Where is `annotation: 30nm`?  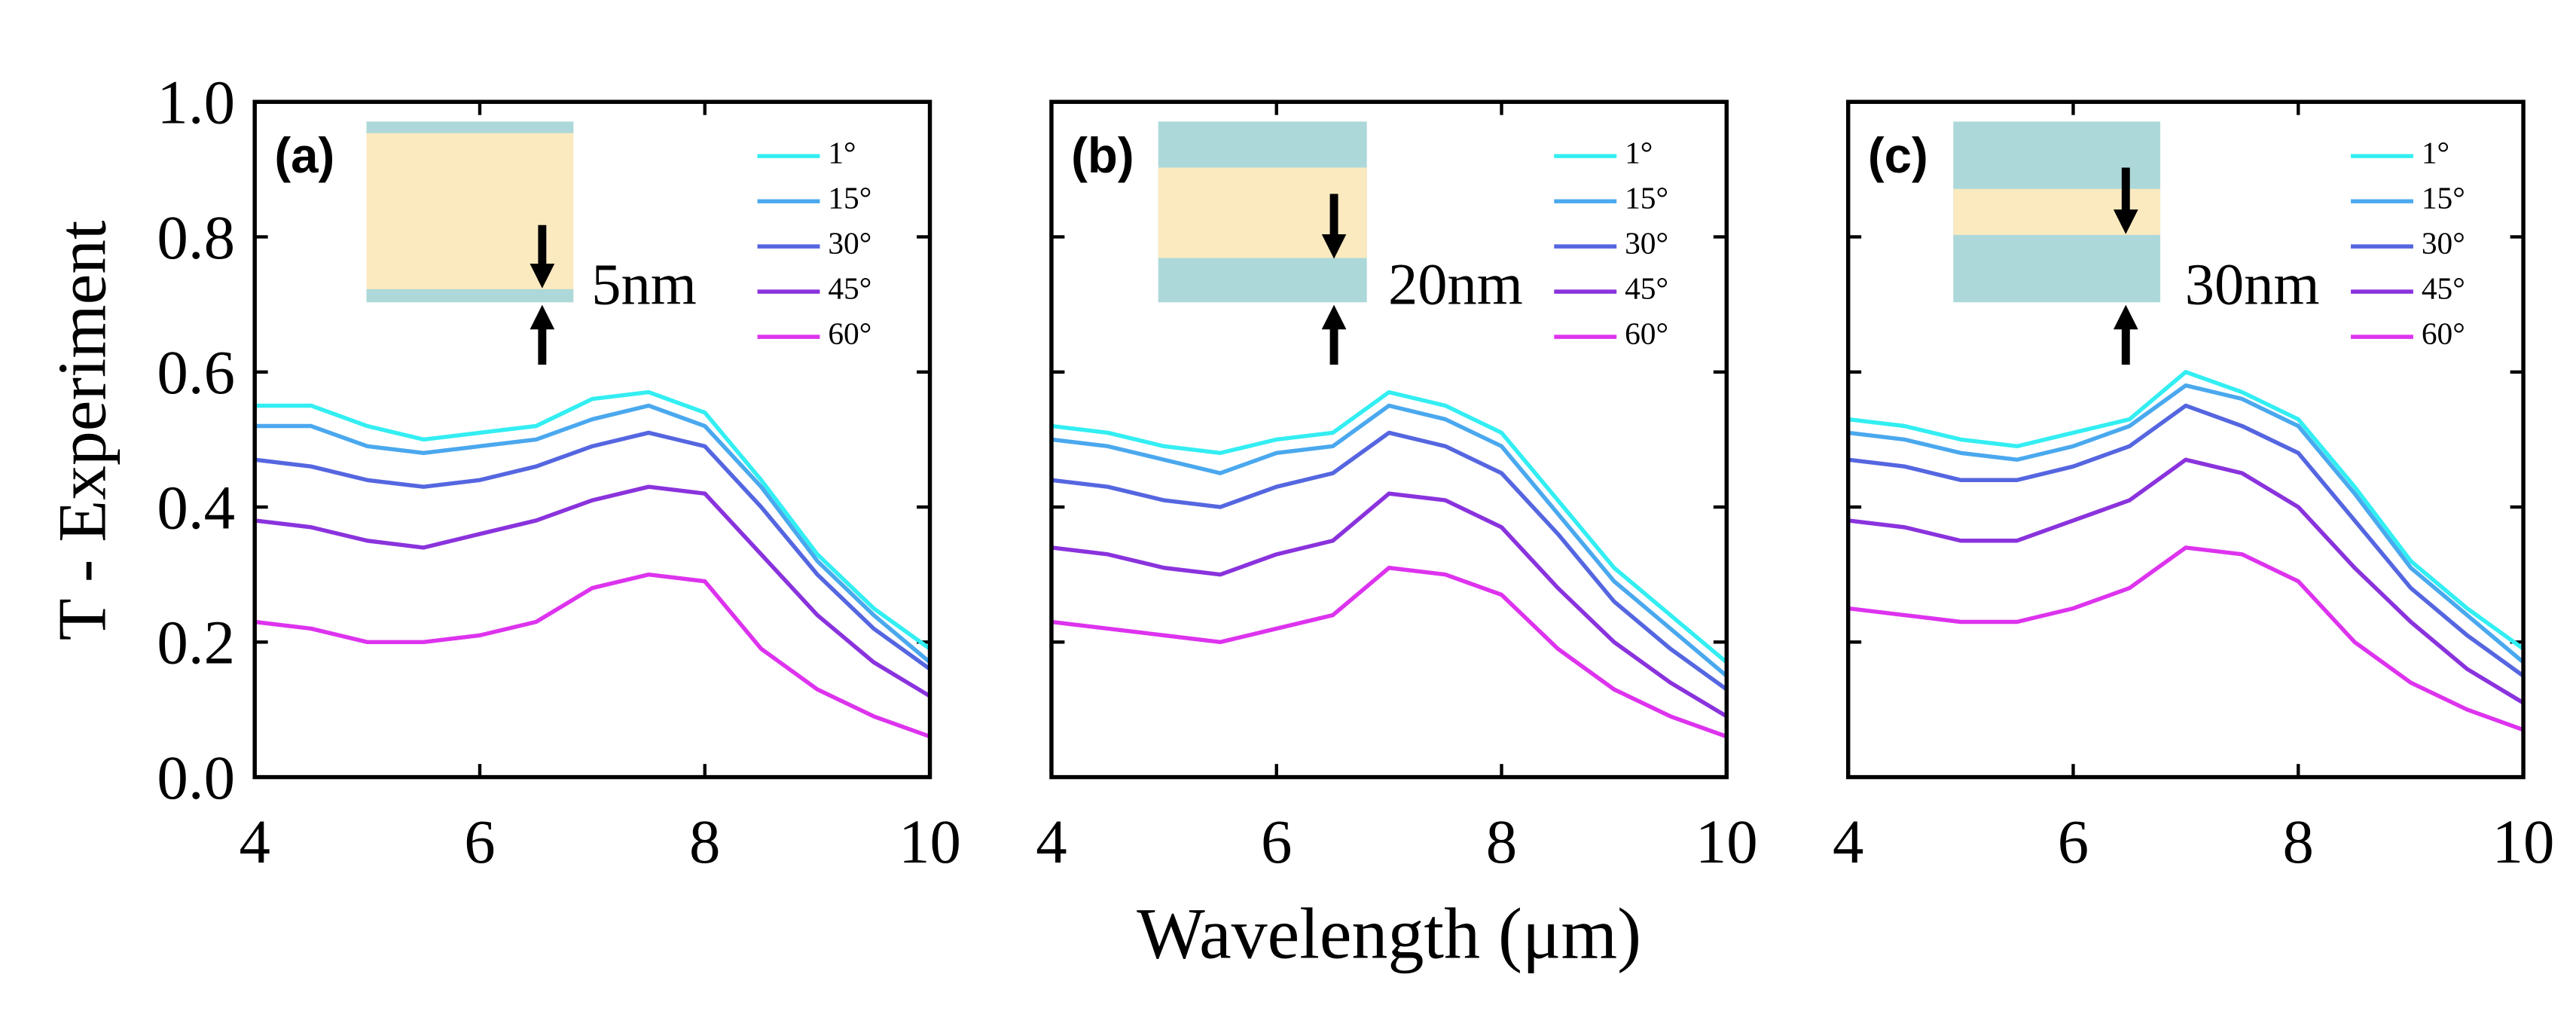 annotation: 30nm is located at coordinates (2253, 283).